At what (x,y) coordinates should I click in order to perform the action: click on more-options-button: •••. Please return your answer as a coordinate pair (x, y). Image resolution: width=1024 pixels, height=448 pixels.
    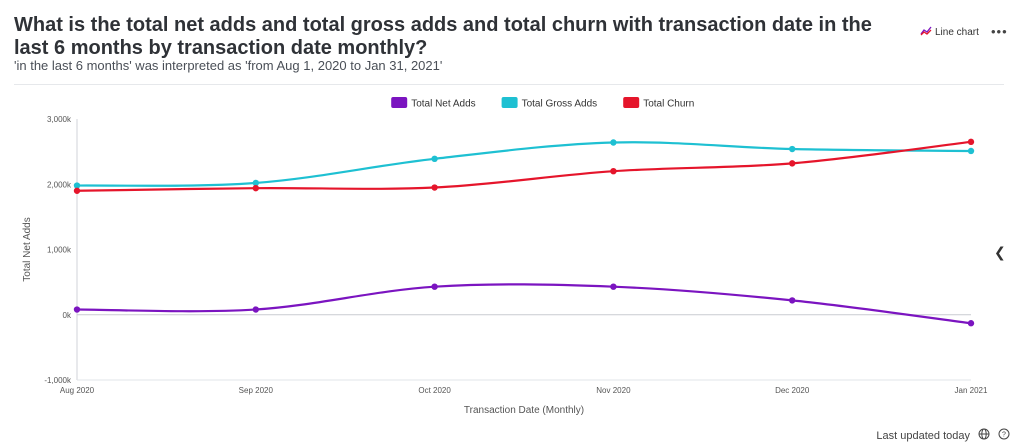
    Looking at the image, I should click on (999, 31).